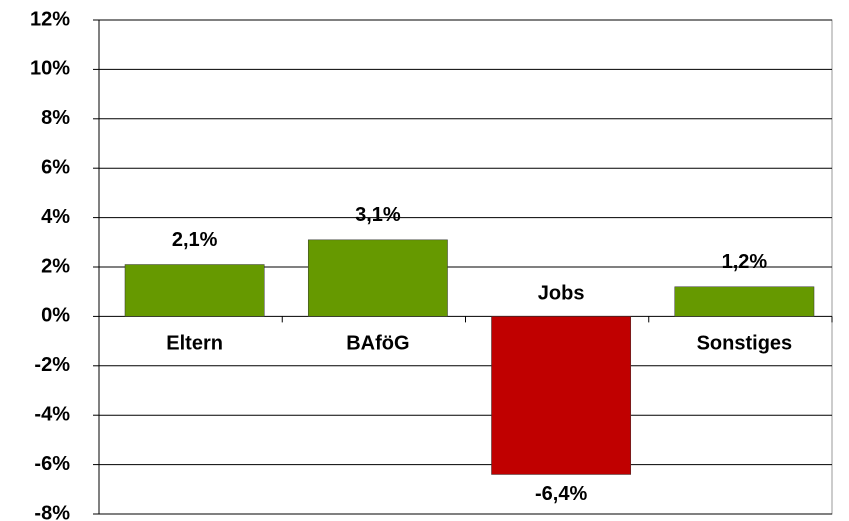 The height and width of the screenshot is (521, 849). I want to click on y-tick-label: -2%, so click(52, 365).